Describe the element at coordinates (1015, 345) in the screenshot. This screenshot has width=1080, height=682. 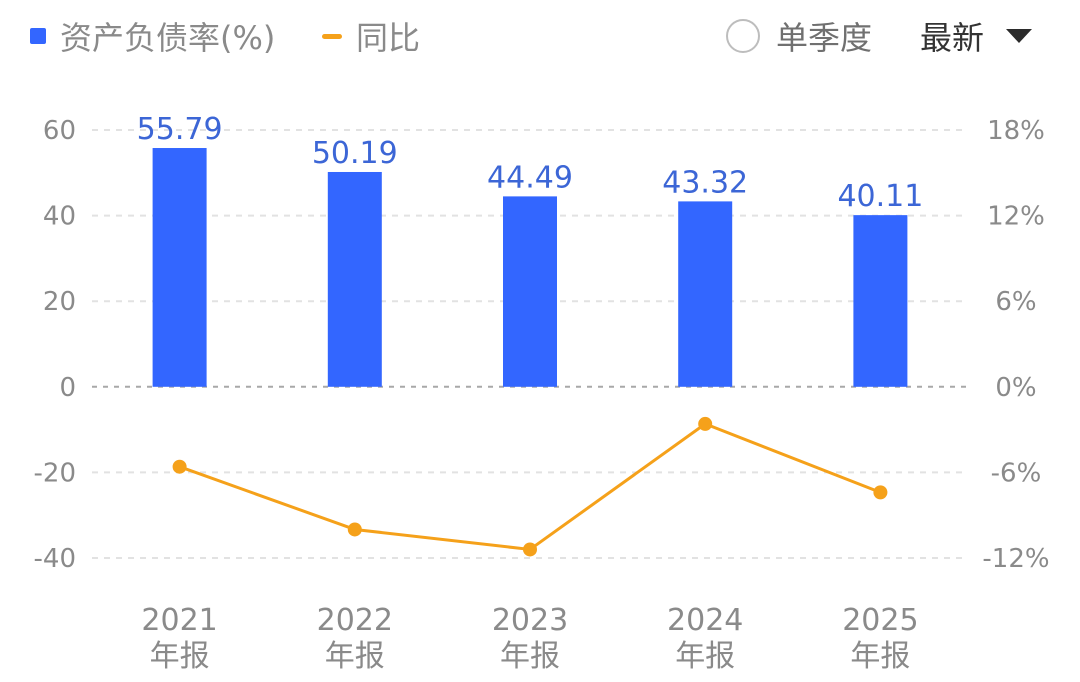
I see `right-axis: 18% 12% 6% 0% -6% -12%` at that location.